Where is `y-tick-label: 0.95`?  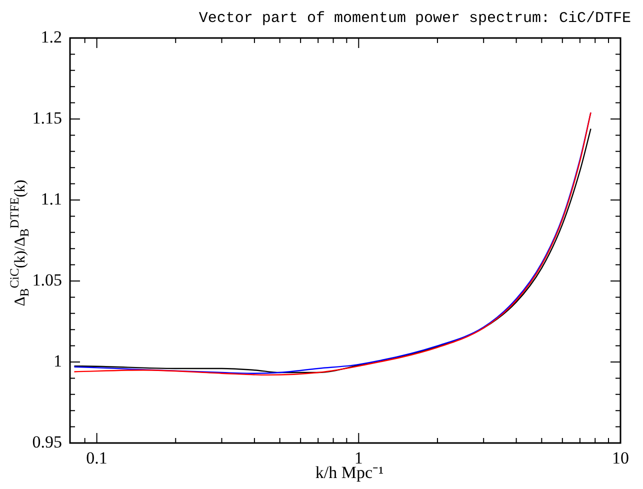
y-tick-label: 0.95 is located at coordinates (47, 442).